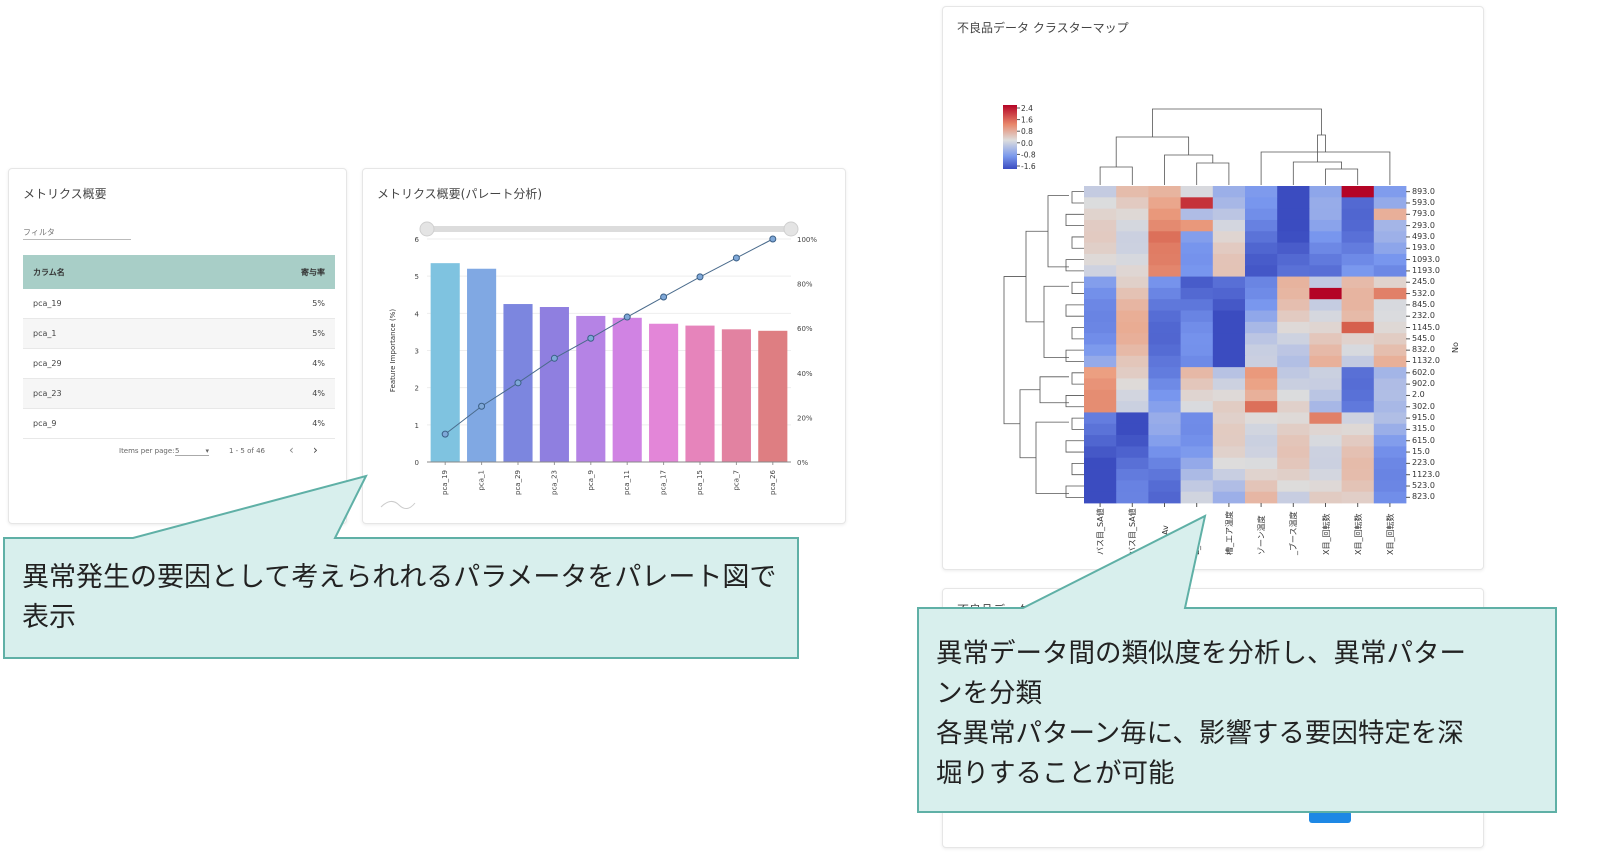 This screenshot has width=1600, height=854. Describe the element at coordinates (315, 450) in the screenshot. I see `next-page-button: ›` at that location.